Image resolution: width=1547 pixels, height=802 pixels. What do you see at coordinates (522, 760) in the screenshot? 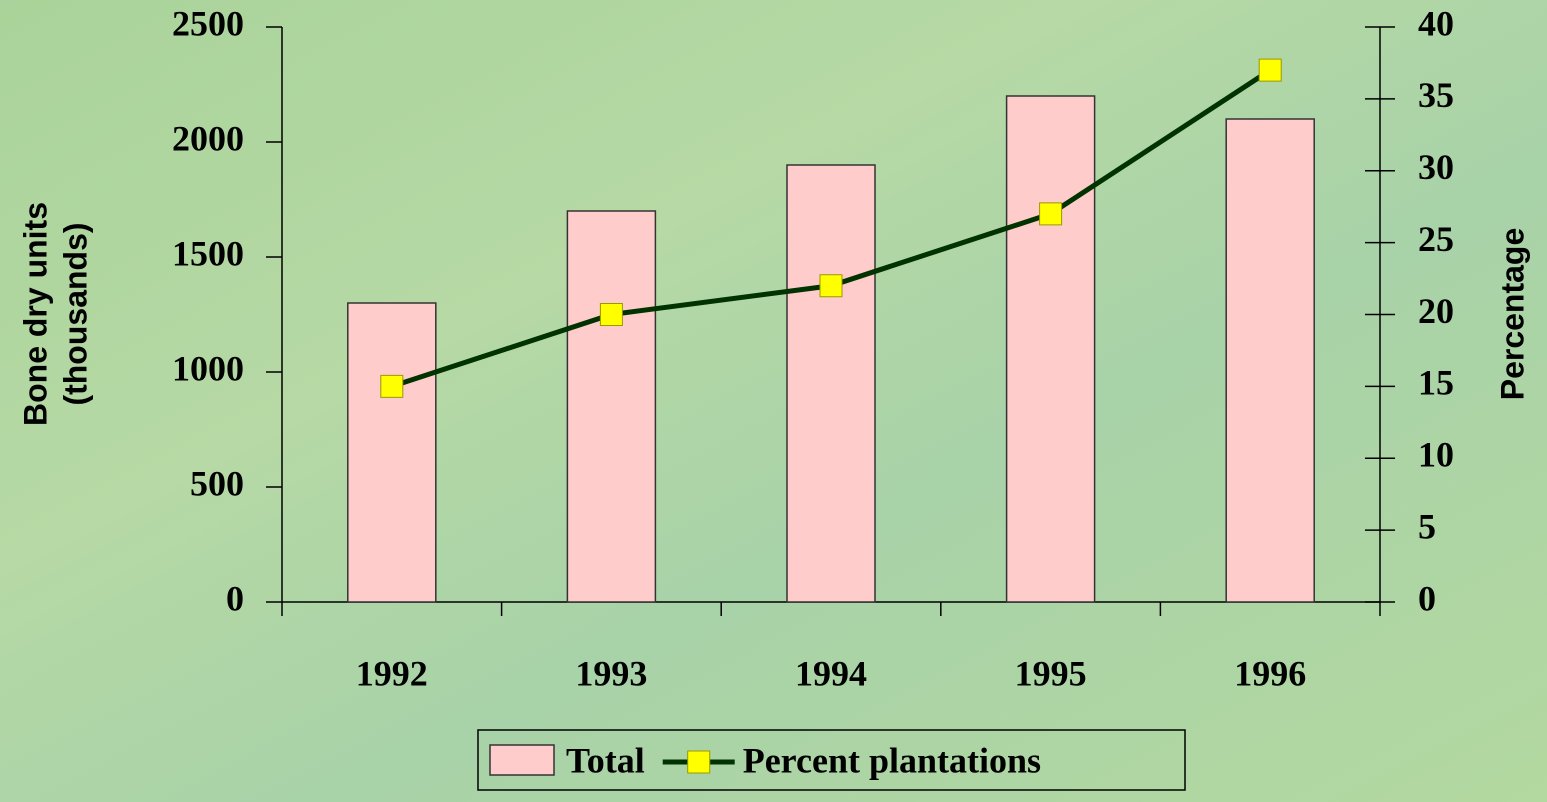
I see `legend-swatch` at bounding box center [522, 760].